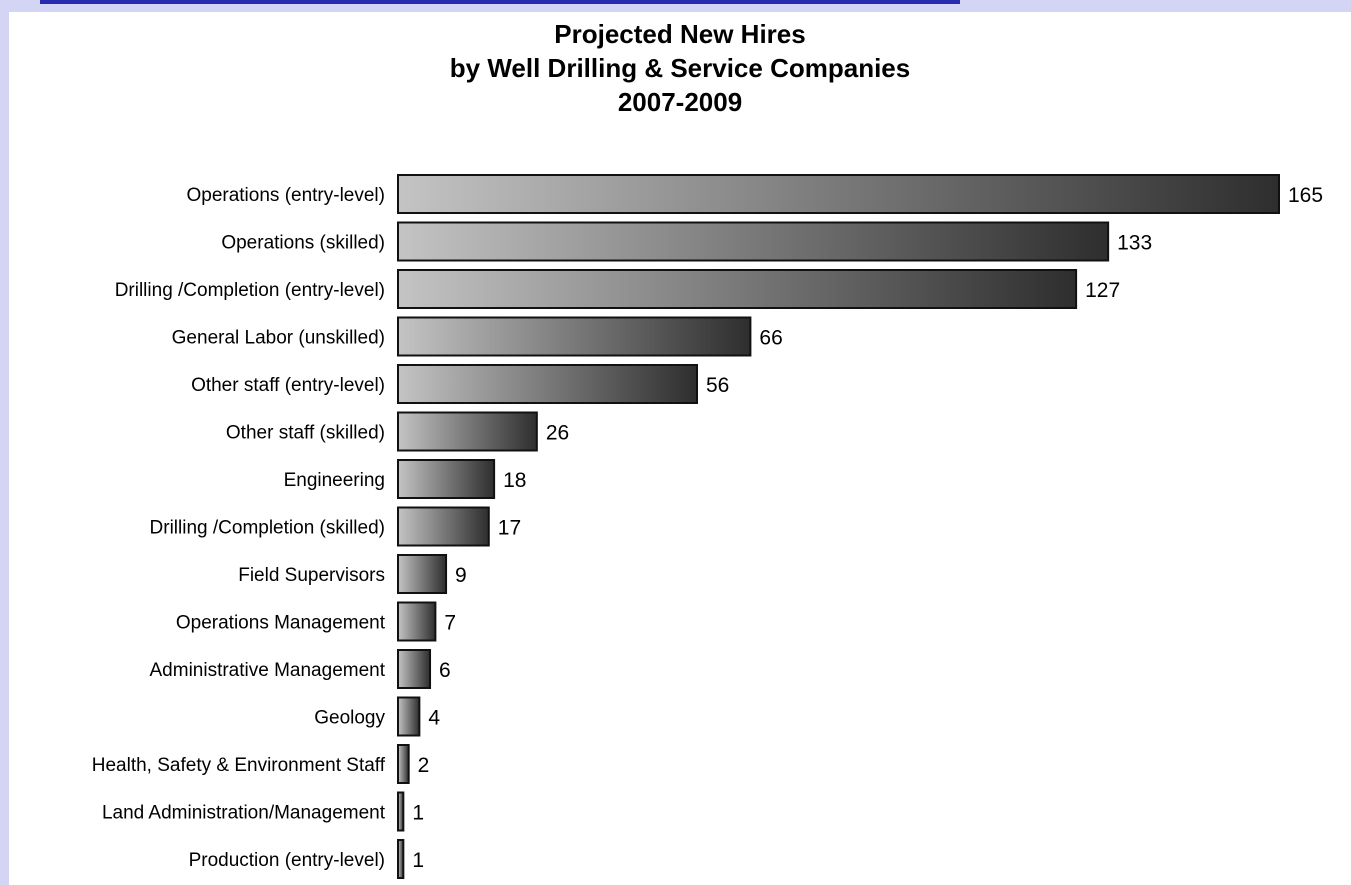 This screenshot has height=885, width=1351. What do you see at coordinates (514, 480) in the screenshot?
I see `value-label: 18` at bounding box center [514, 480].